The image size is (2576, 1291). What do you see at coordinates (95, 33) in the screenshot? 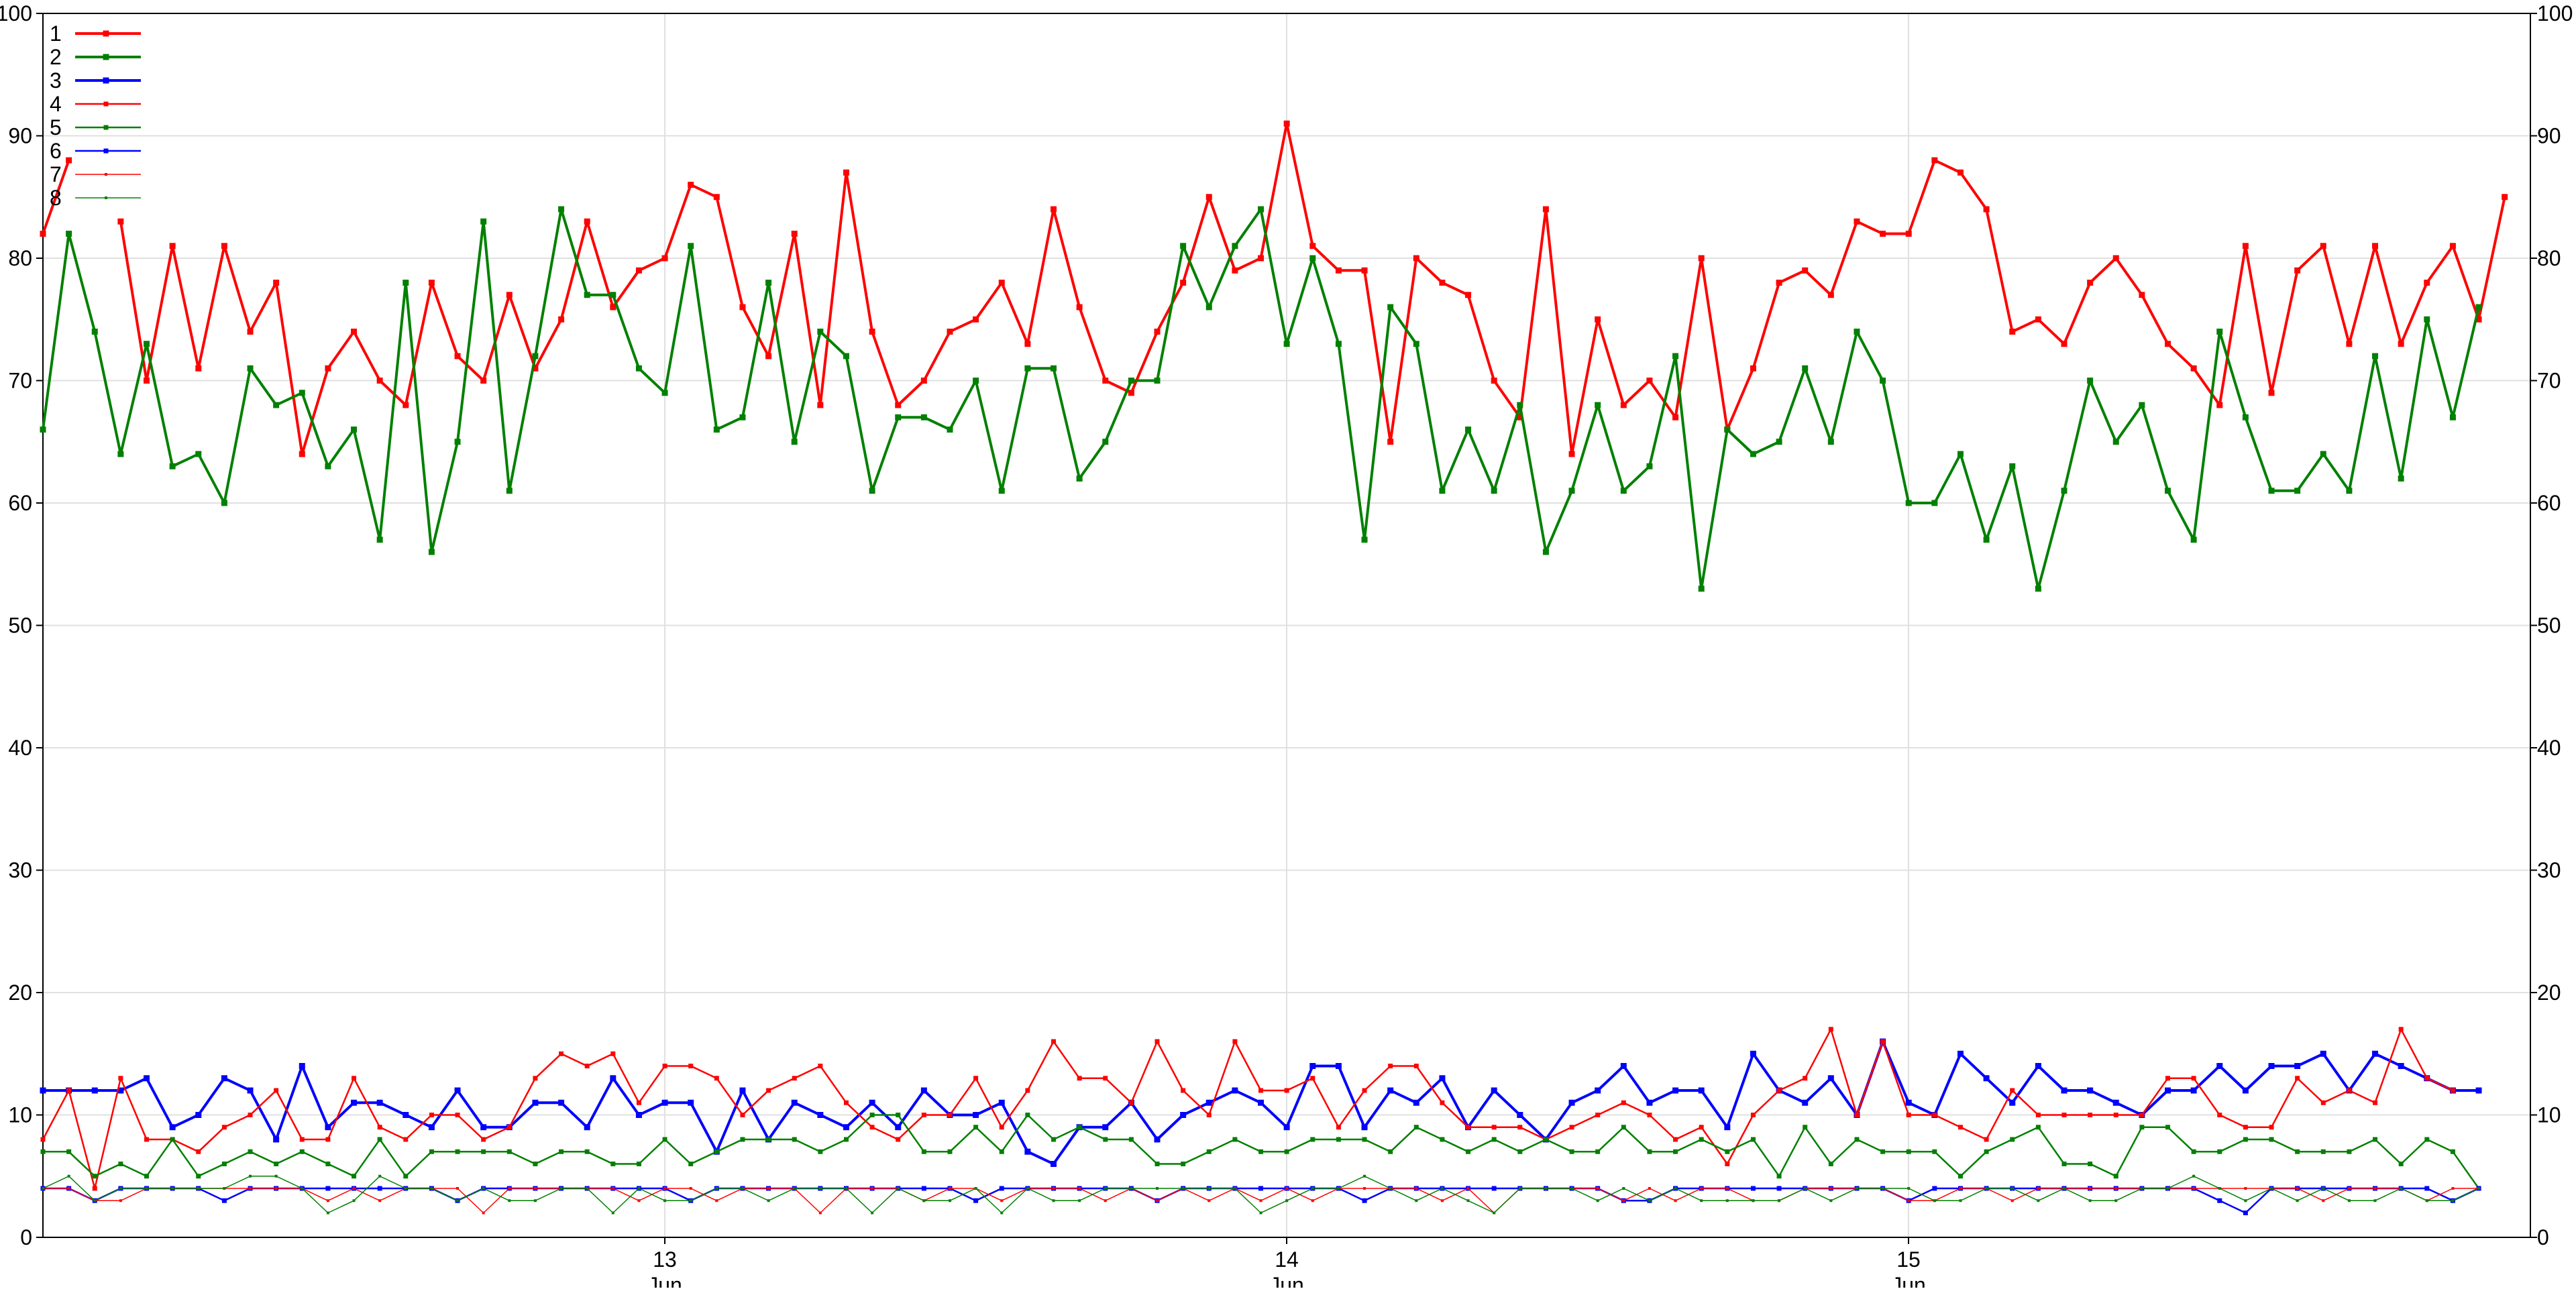
I see `legend-item-1: 1` at bounding box center [95, 33].